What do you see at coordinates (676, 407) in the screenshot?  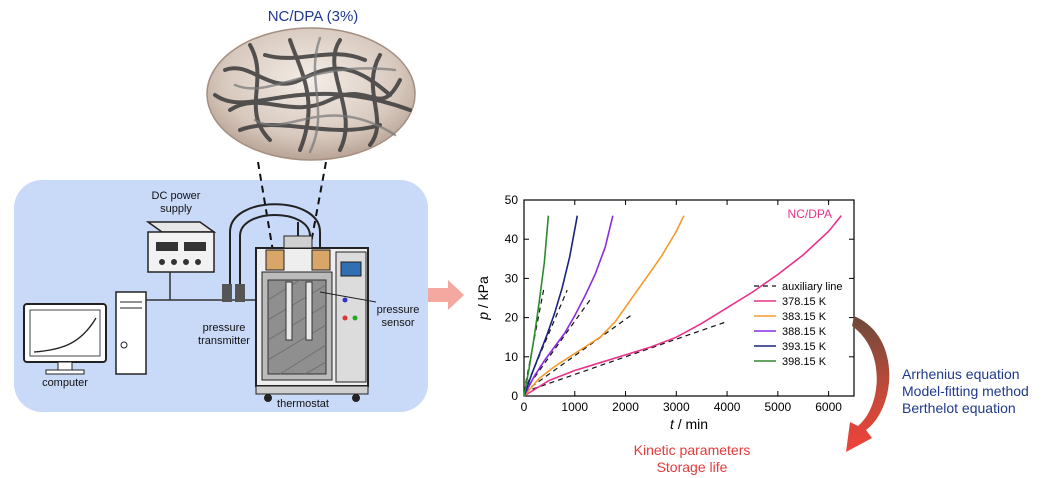 I see `x-tick-label: 3000` at bounding box center [676, 407].